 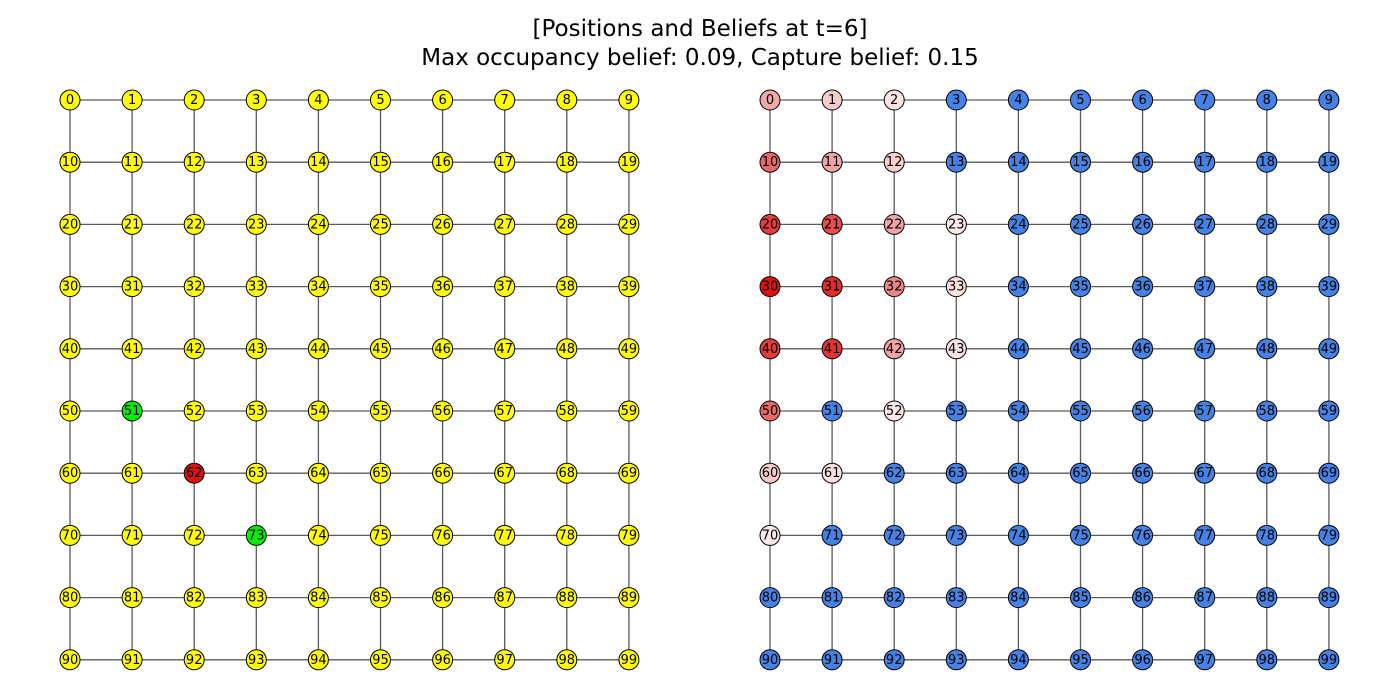 I want to click on positions-node-label: 90, so click(x=70, y=660).